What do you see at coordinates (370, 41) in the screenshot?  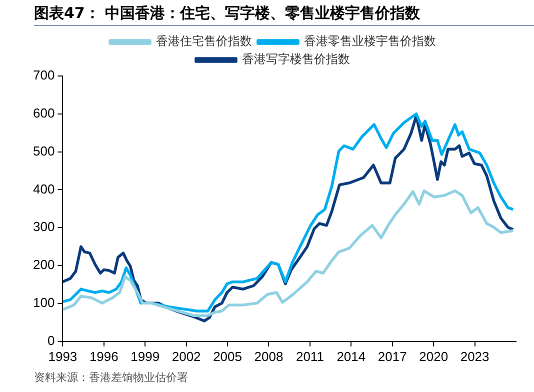 I see `legend-label: 香港零售业楼宇售价指数` at bounding box center [370, 41].